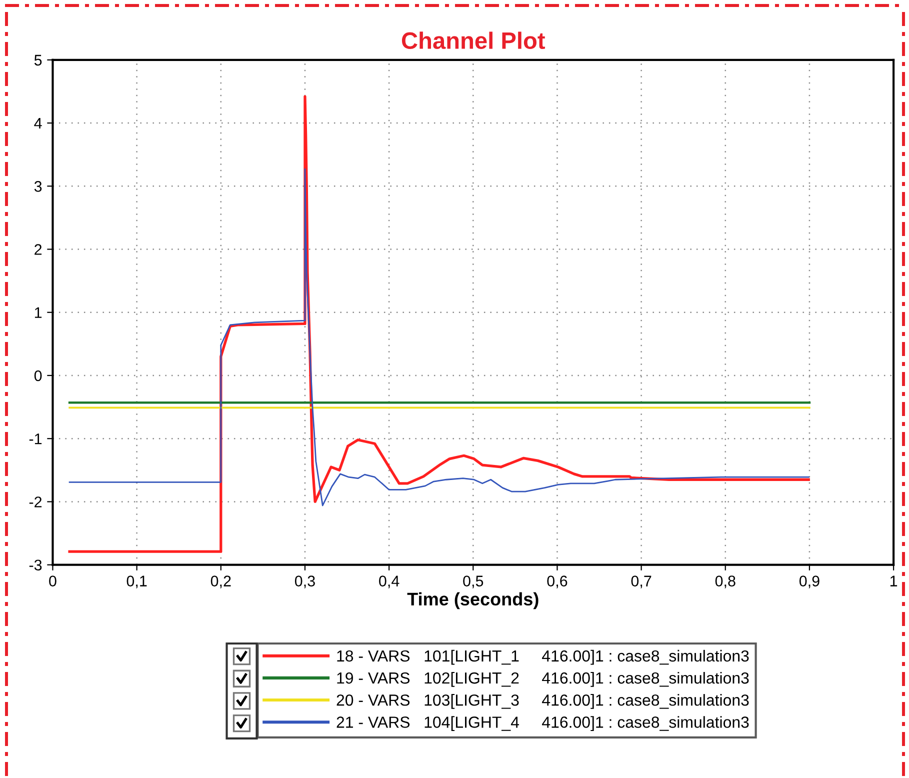 Image resolution: width=909 pixels, height=778 pixels. Describe the element at coordinates (543, 657) in the screenshot. I see `legend-label: 18 - VARS 101[LIGHT_1 416.00]1 : case8_simulation3` at that location.